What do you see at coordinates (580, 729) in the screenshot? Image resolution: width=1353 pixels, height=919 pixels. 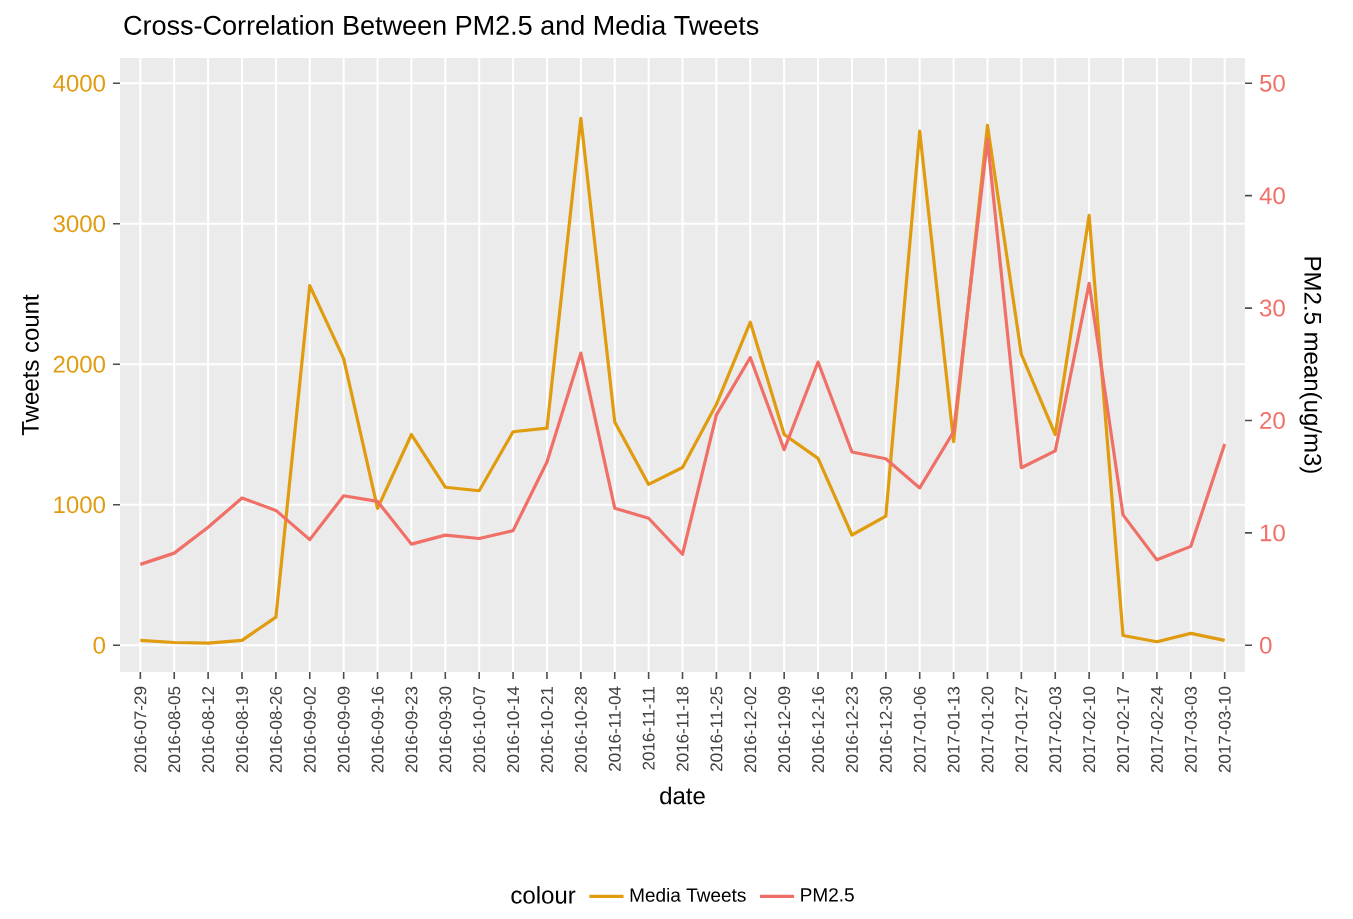 I see `x-tick-label: 2016-10-28` at bounding box center [580, 729].